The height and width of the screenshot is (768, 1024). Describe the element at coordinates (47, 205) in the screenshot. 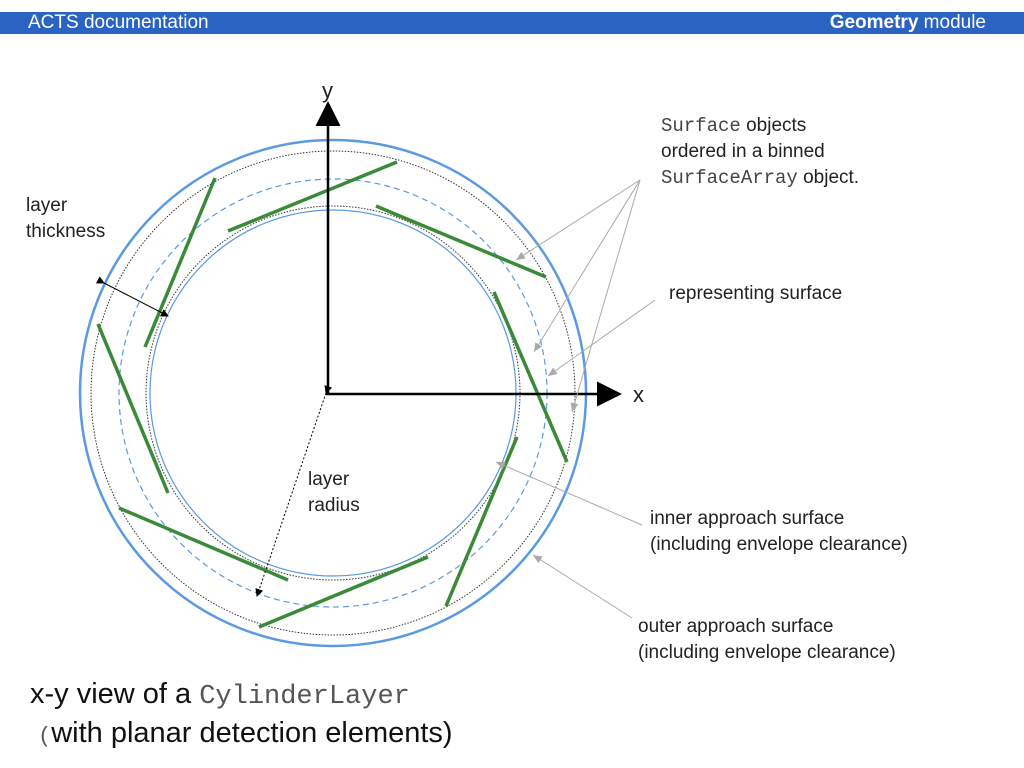

I see `layer-thickness-line1: layer` at that location.